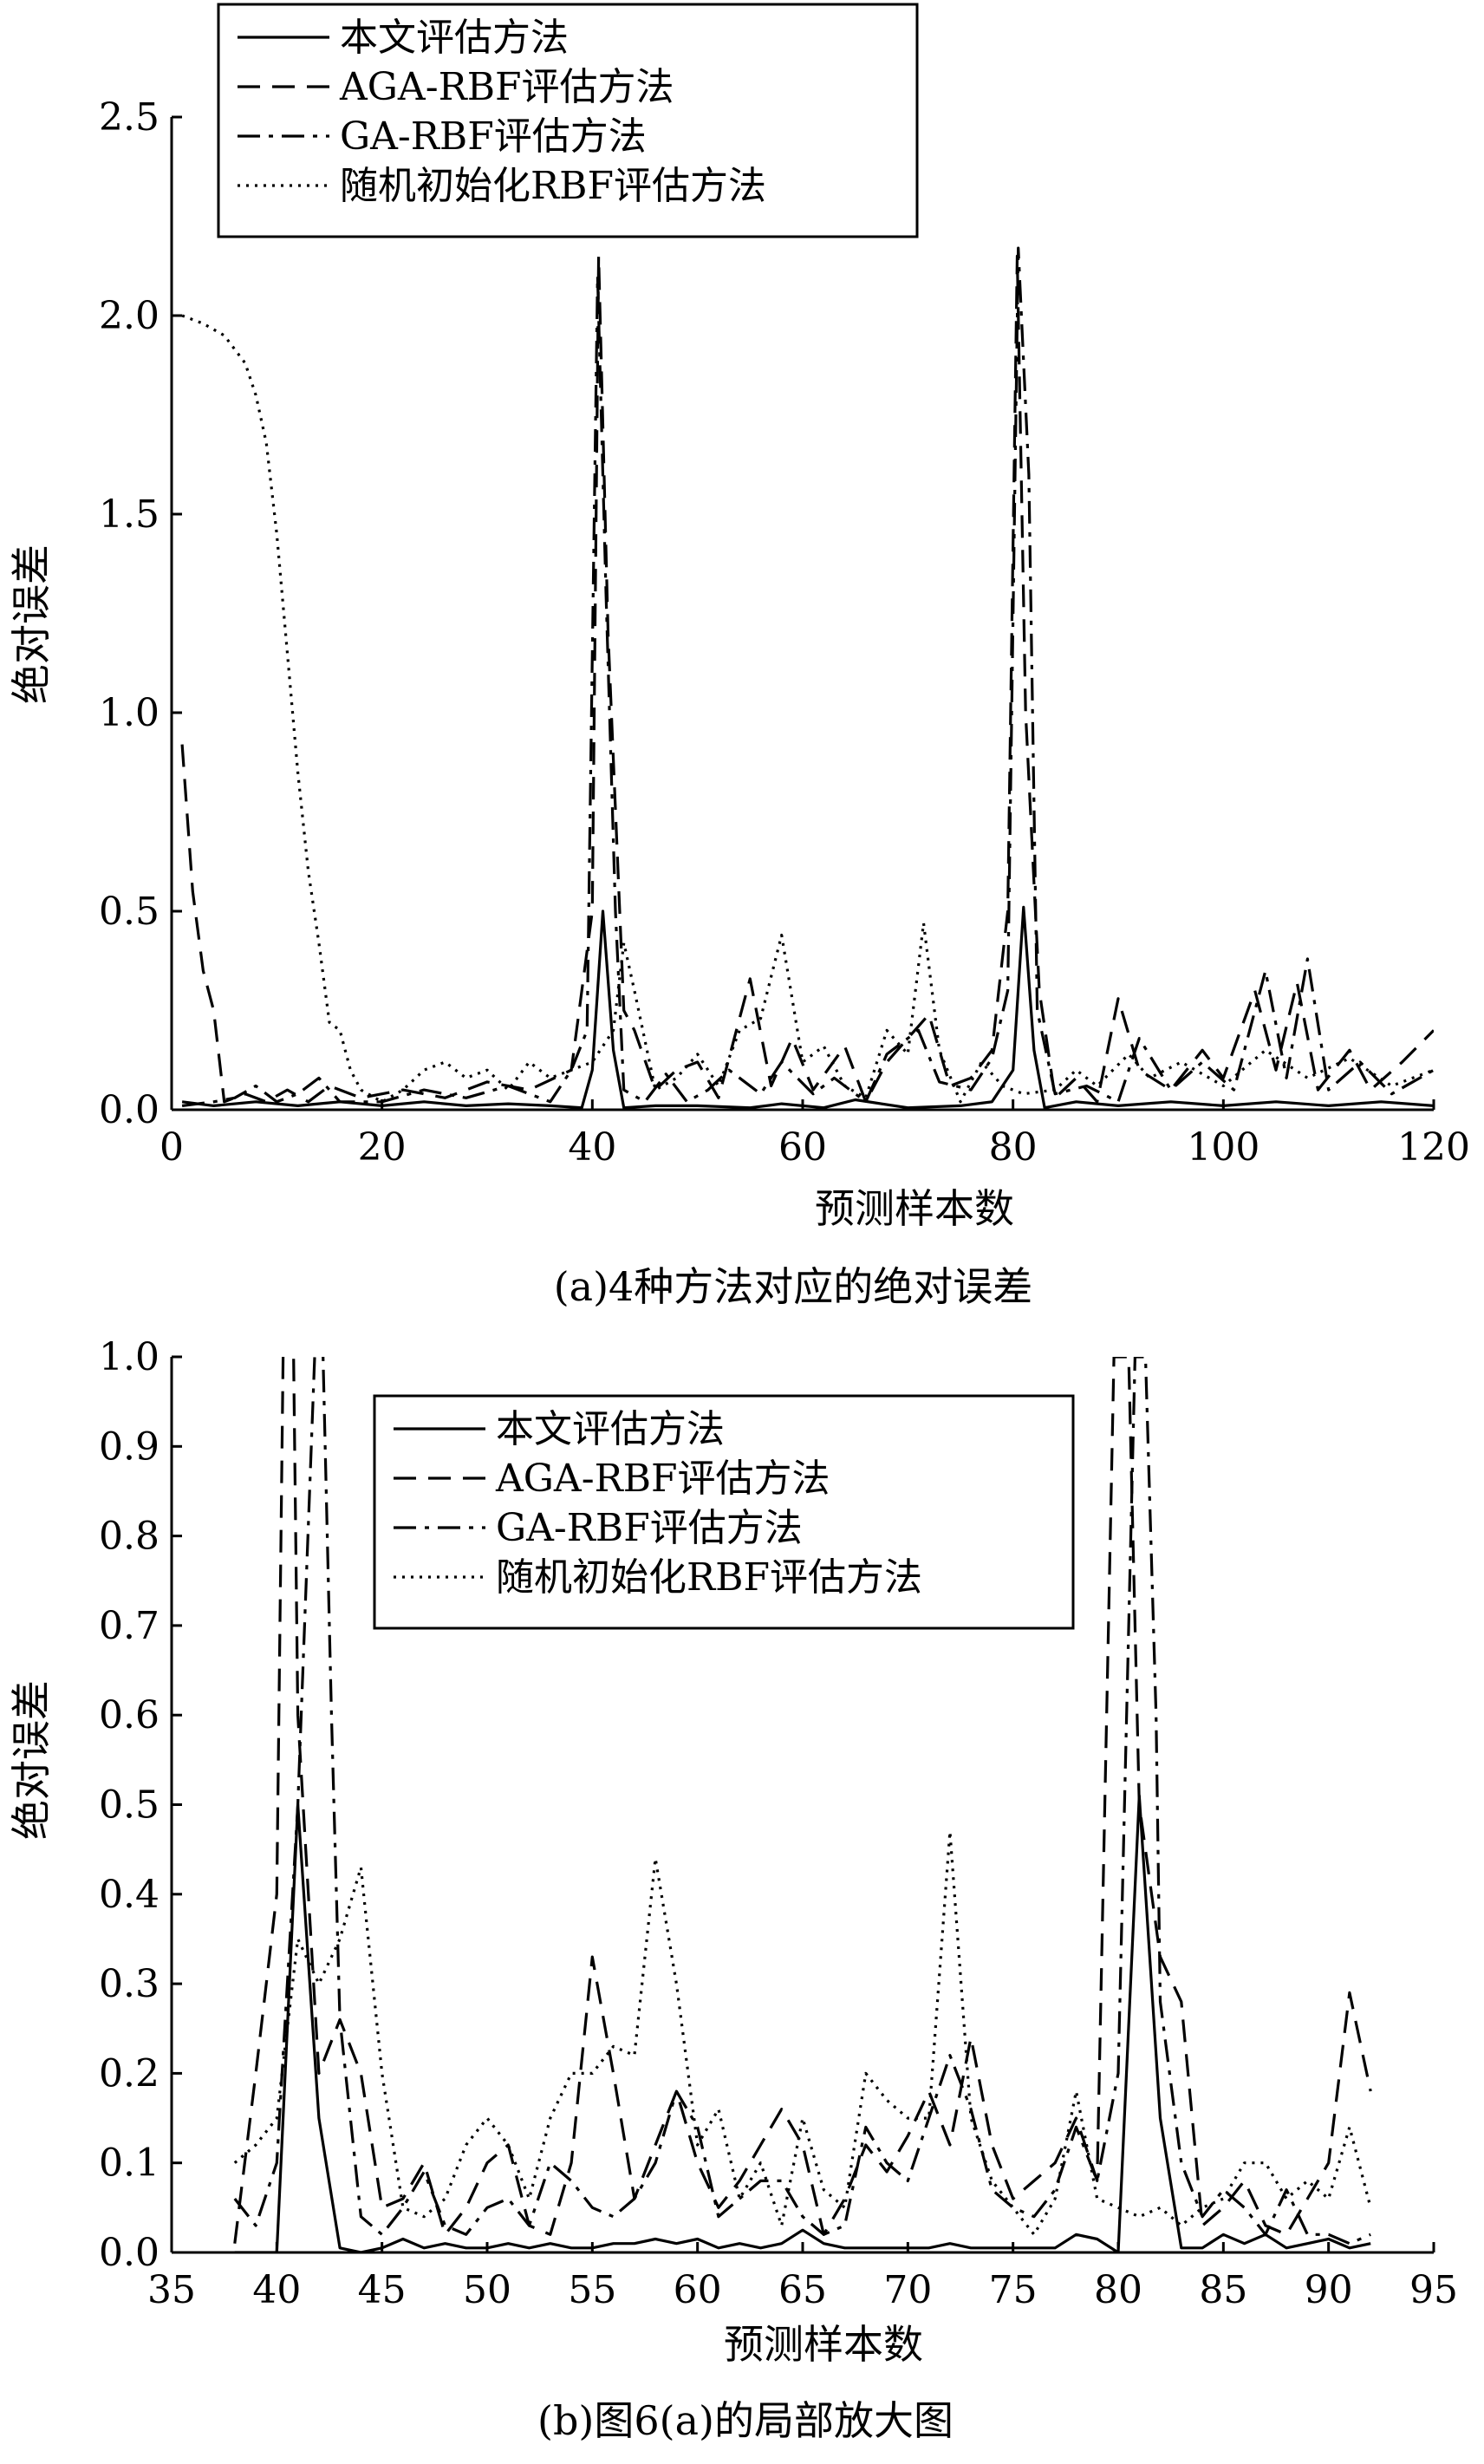  Describe the element at coordinates (1223, 2290) in the screenshot. I see `x-tick-label: 85` at that location.